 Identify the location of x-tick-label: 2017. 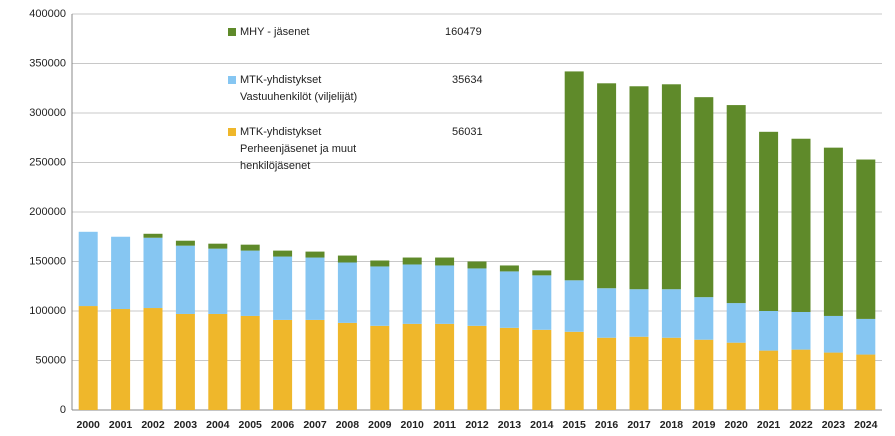
(639, 425).